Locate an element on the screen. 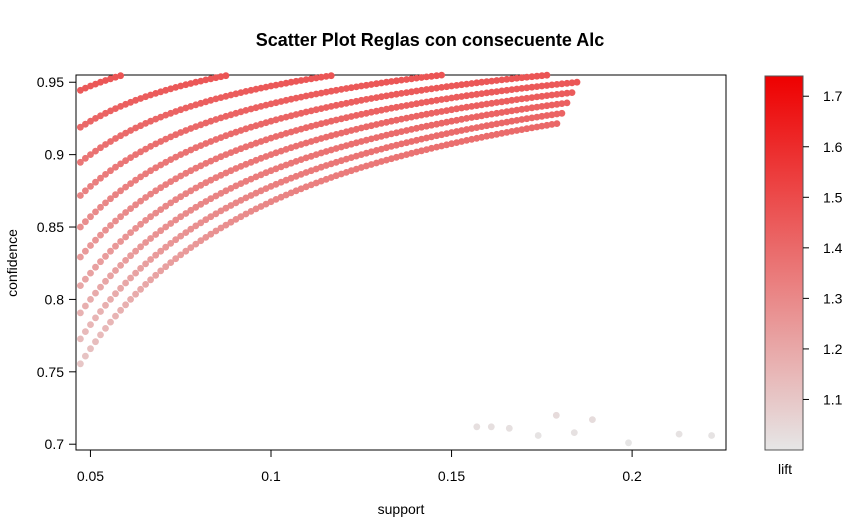 The image size is (861, 527). y-tick-label: 0.8 is located at coordinates (55, 299).